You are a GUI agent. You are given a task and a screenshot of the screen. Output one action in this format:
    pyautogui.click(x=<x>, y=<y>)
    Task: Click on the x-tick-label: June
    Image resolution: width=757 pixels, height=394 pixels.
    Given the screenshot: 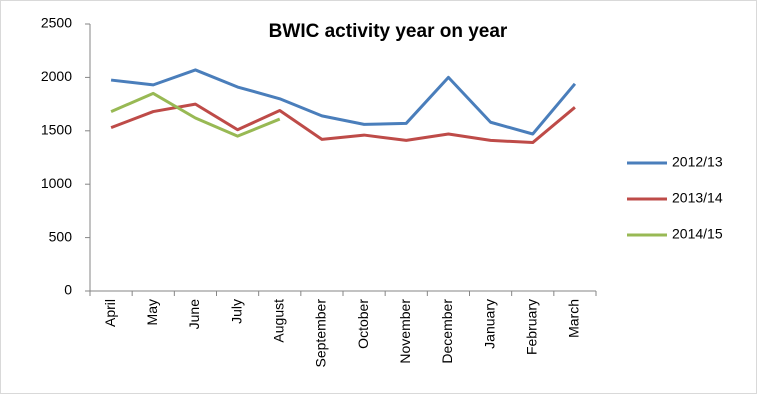 What is the action you would take?
    pyautogui.click(x=194, y=314)
    